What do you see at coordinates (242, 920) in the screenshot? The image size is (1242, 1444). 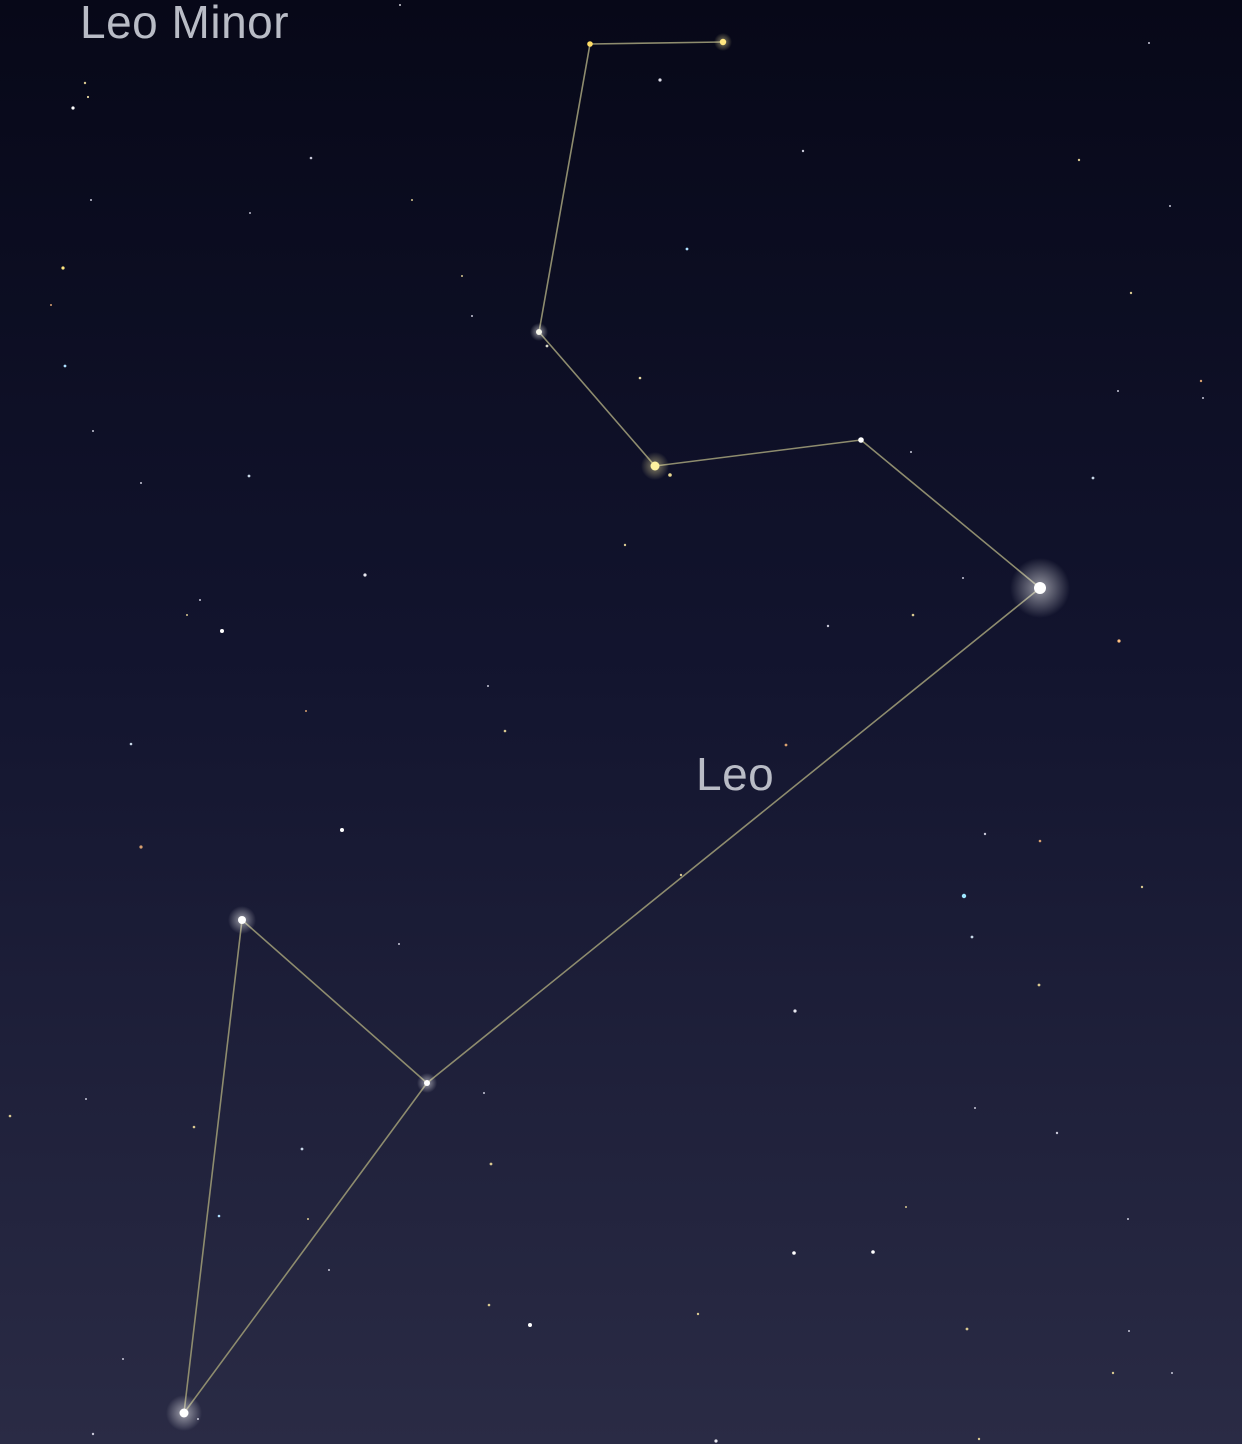 I see `star-zosma` at bounding box center [242, 920].